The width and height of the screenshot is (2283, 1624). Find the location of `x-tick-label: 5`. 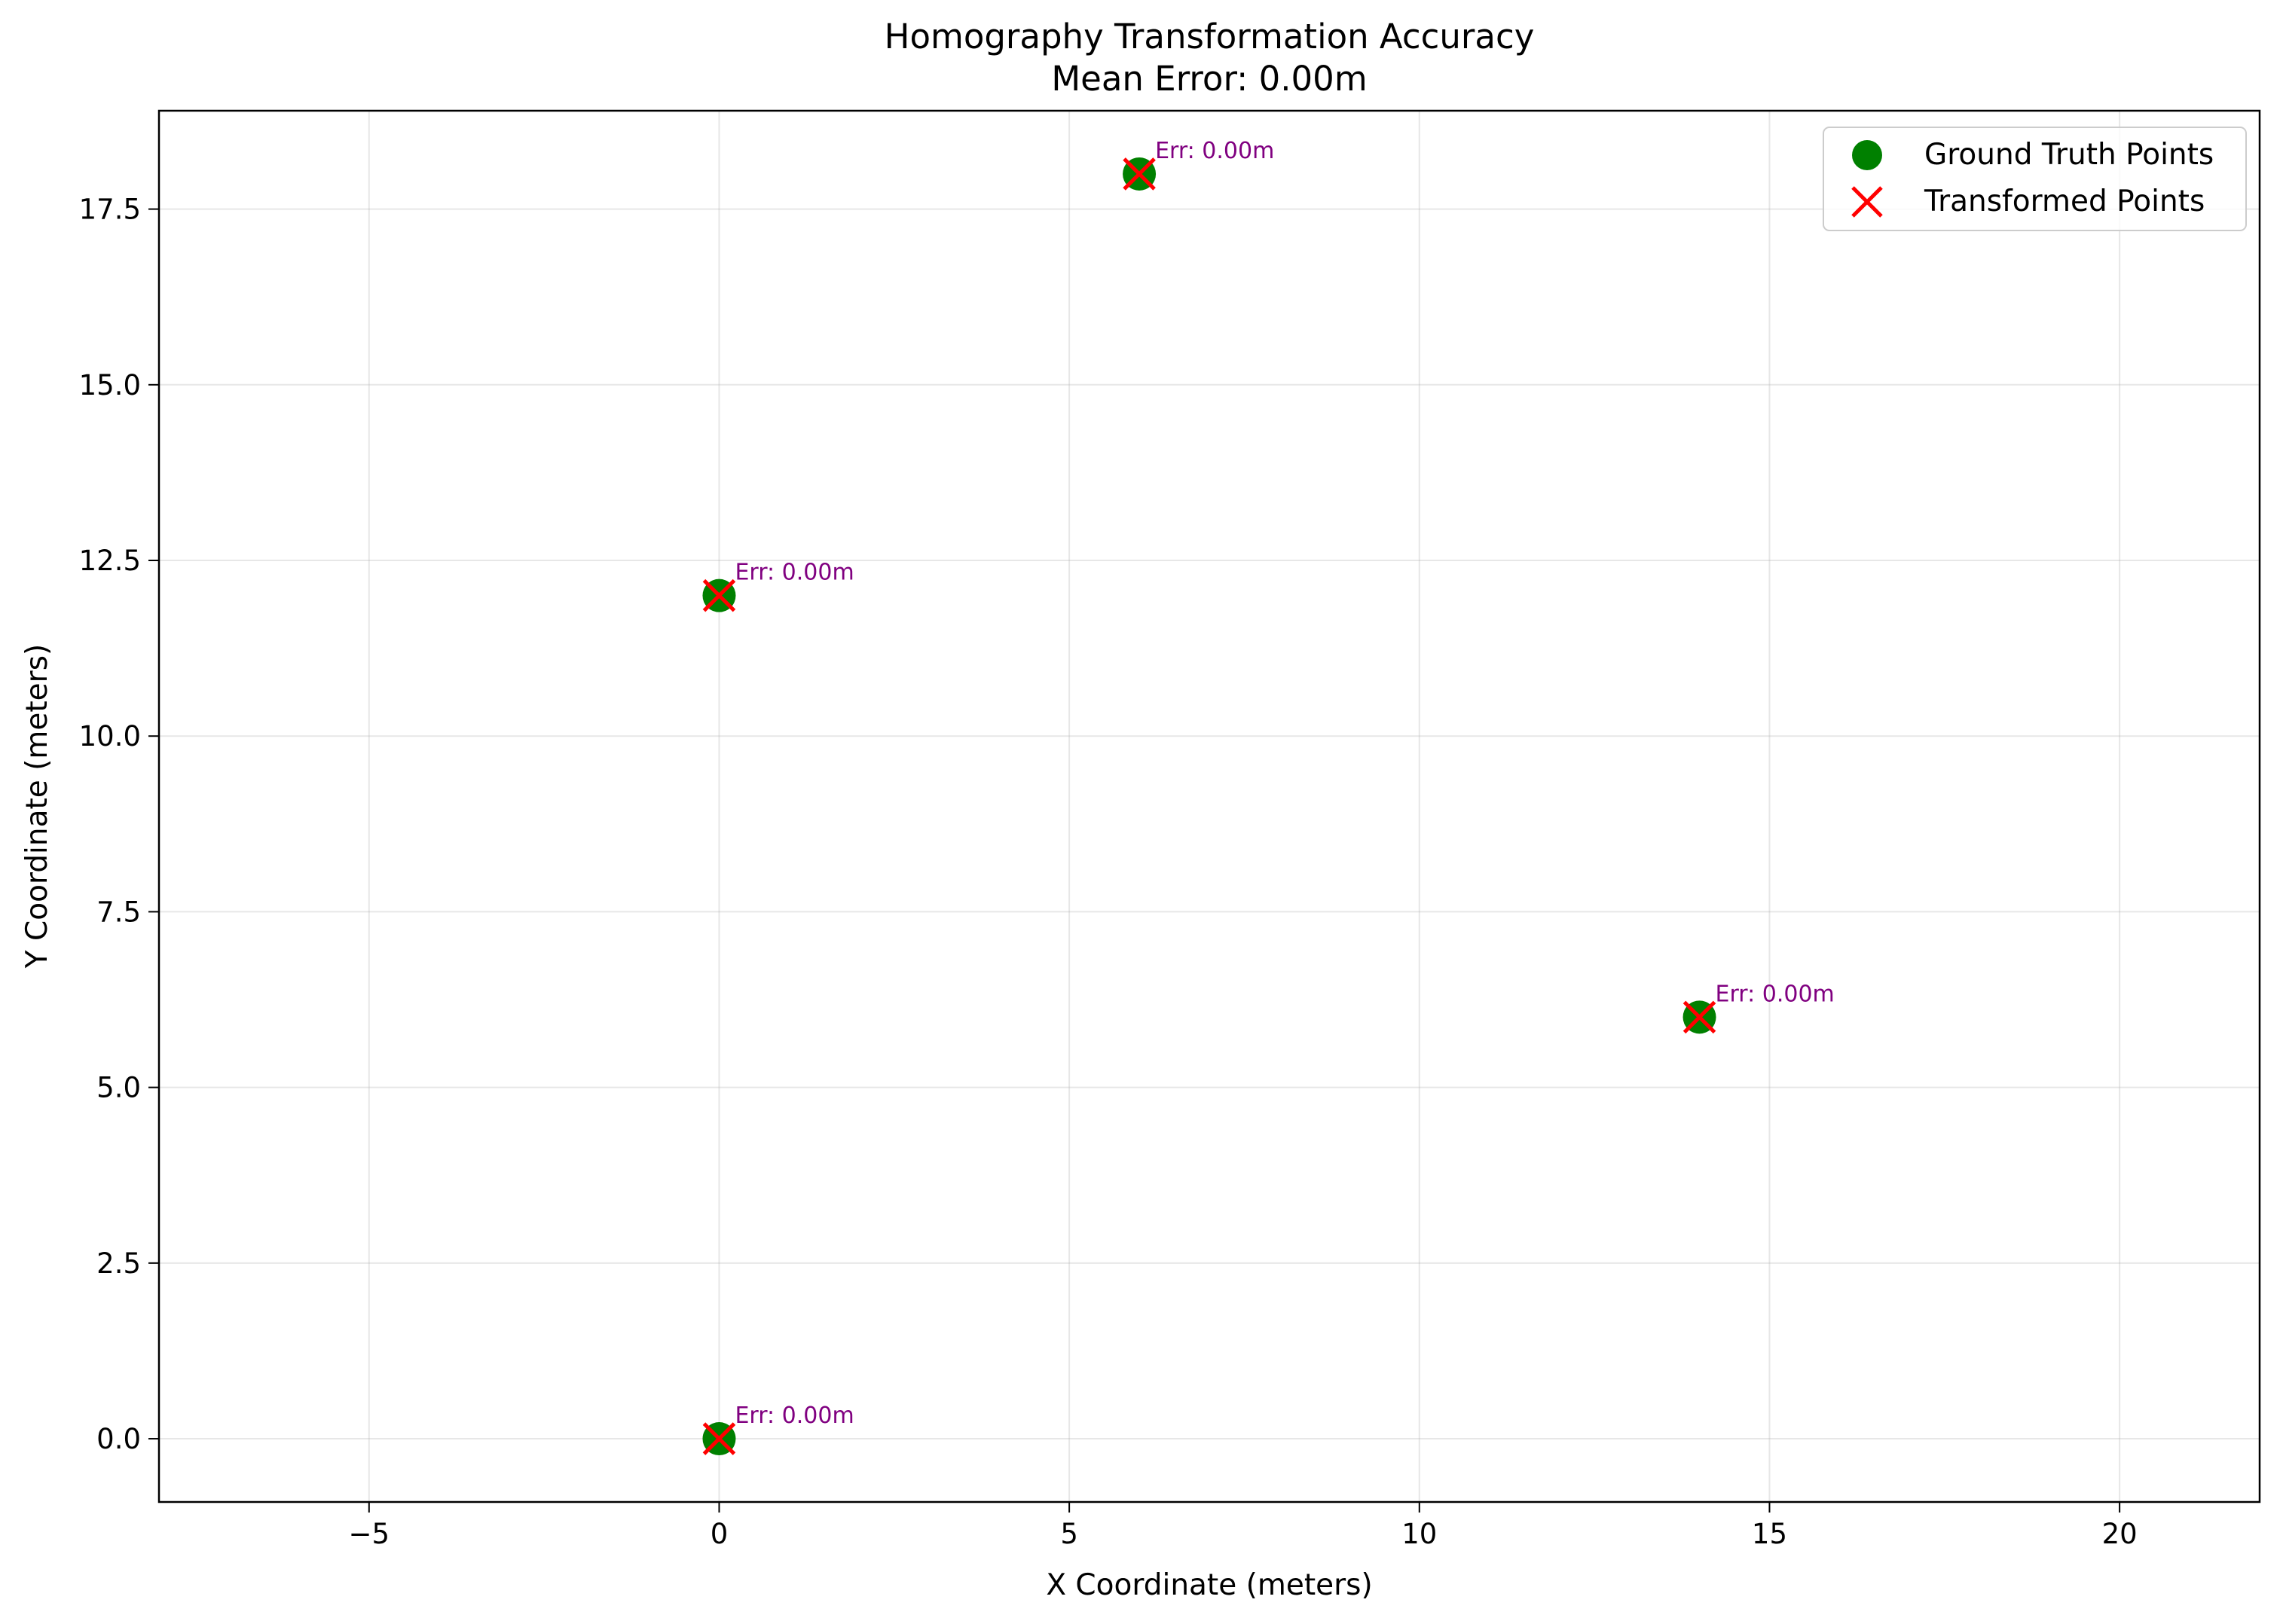

x-tick-label: 5 is located at coordinates (1069, 1534).